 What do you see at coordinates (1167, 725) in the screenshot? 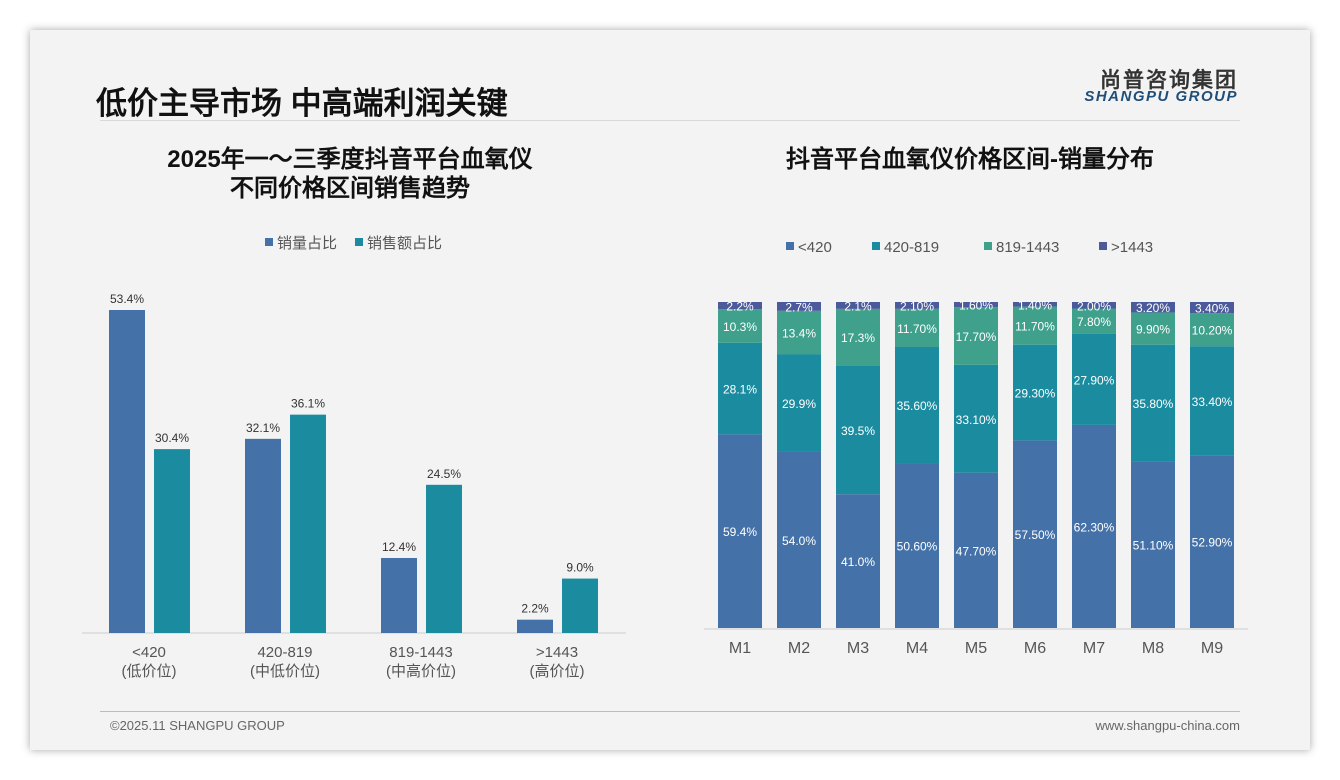
I see `footer-website: www.shangpu-china.com` at bounding box center [1167, 725].